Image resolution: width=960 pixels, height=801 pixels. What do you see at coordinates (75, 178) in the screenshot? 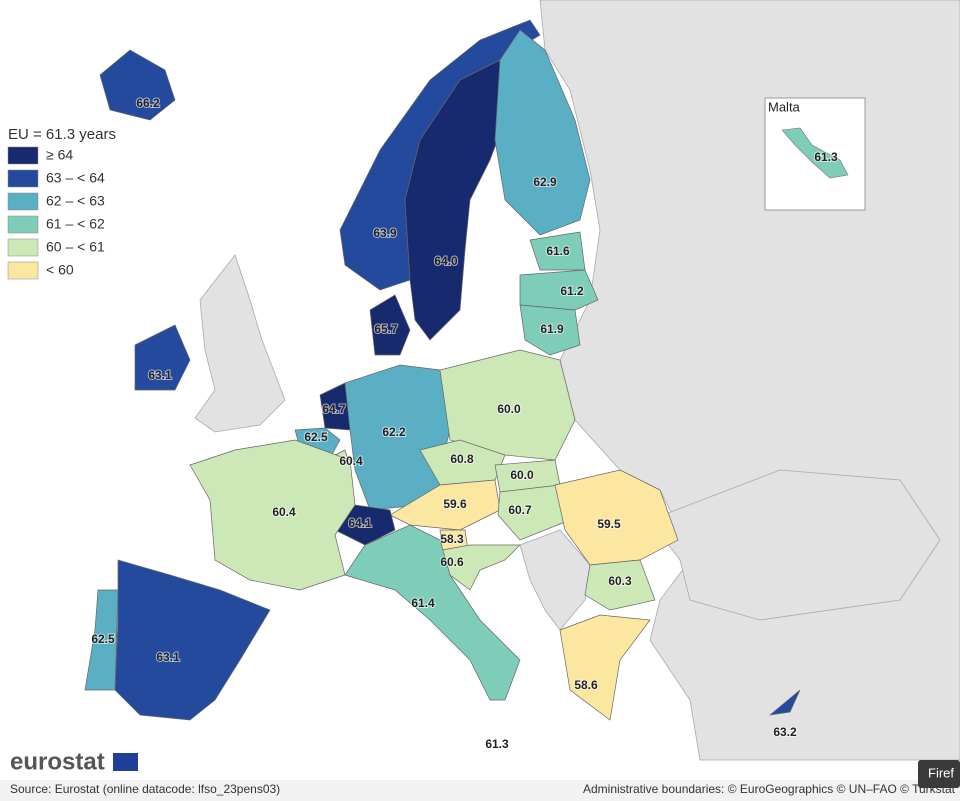
I see `legend-label: 63 – < 64` at bounding box center [75, 178].